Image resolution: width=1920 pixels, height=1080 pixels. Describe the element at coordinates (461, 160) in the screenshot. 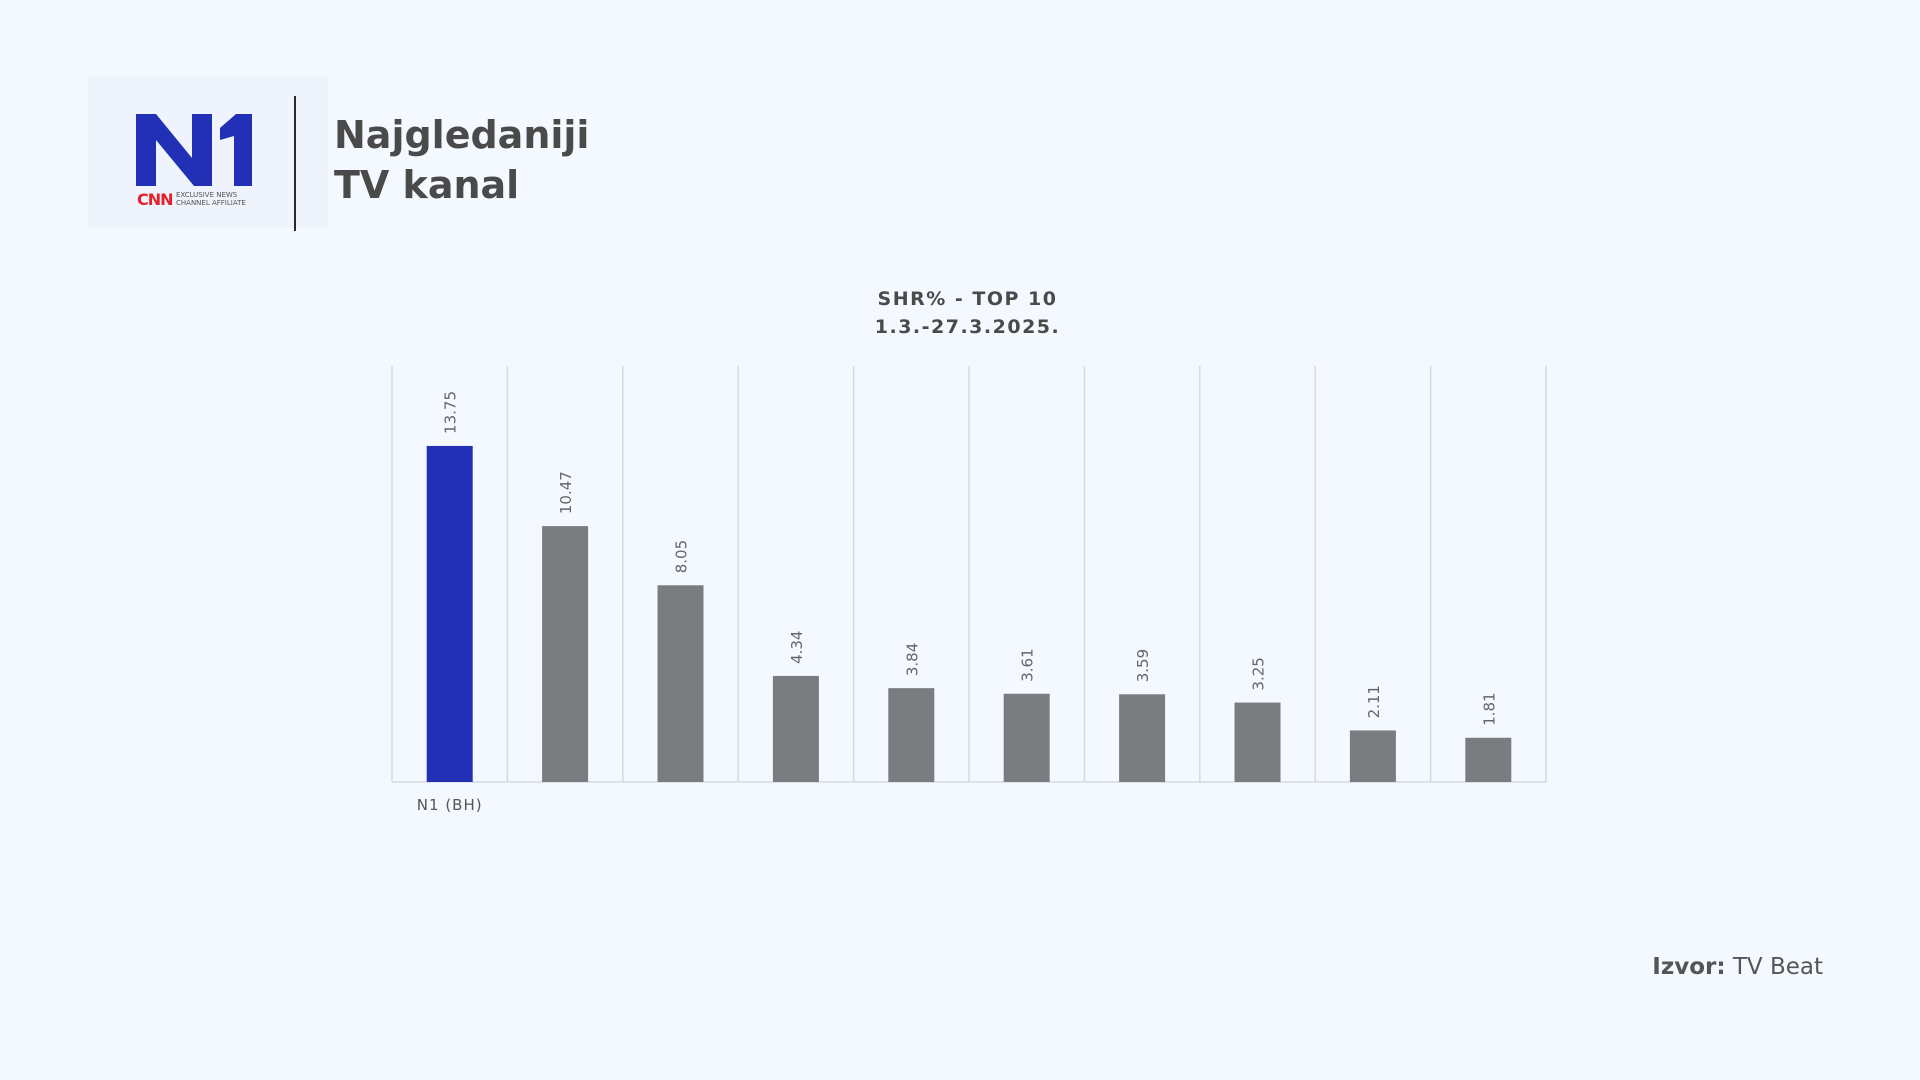

I see `page-title: Najgledaniji TV kanal` at that location.